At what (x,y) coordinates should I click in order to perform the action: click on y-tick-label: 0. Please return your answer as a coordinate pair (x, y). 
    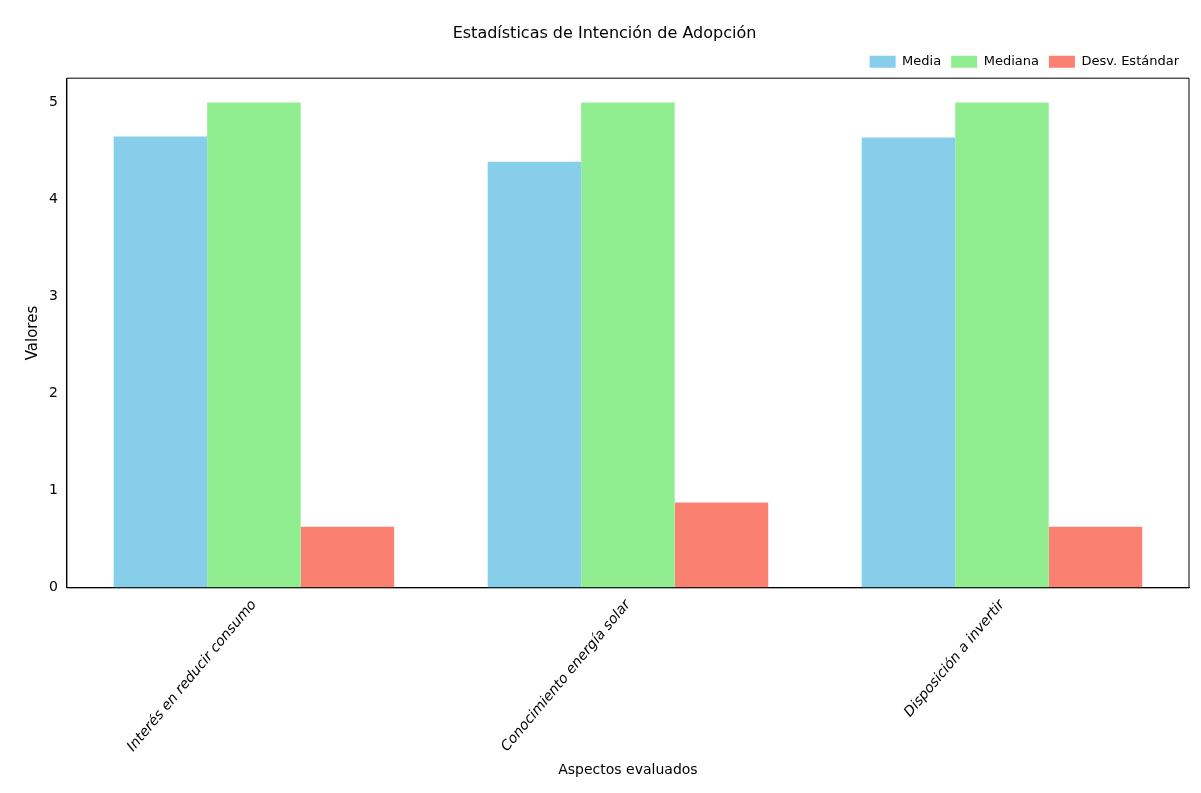
    Looking at the image, I should click on (53, 586).